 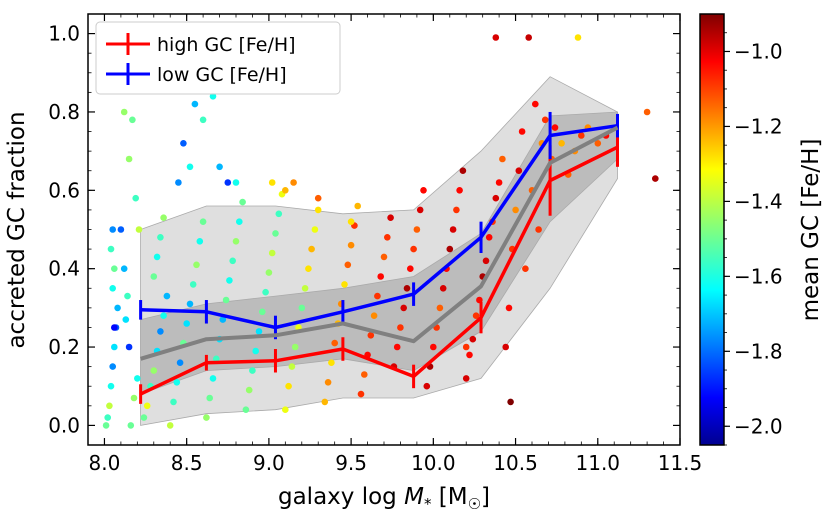 What do you see at coordinates (226, 45) in the screenshot?
I see `legend-label-high: high GC [Fe/H]` at bounding box center [226, 45].